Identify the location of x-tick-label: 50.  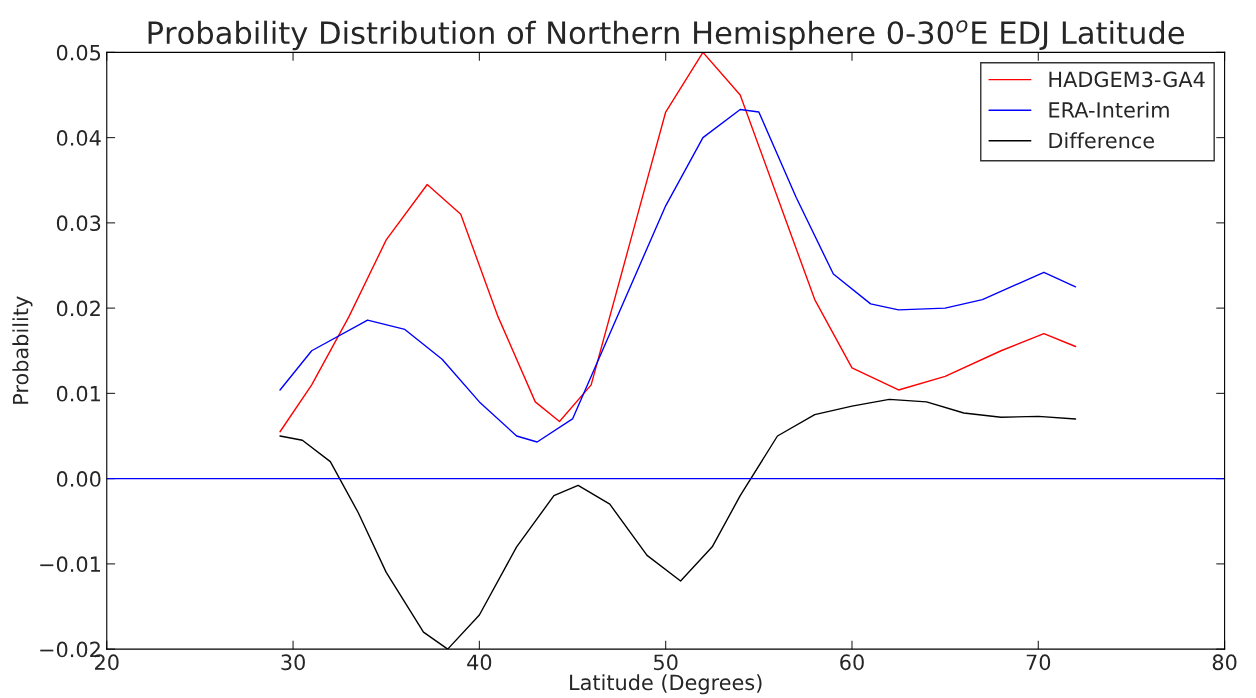
(666, 662).